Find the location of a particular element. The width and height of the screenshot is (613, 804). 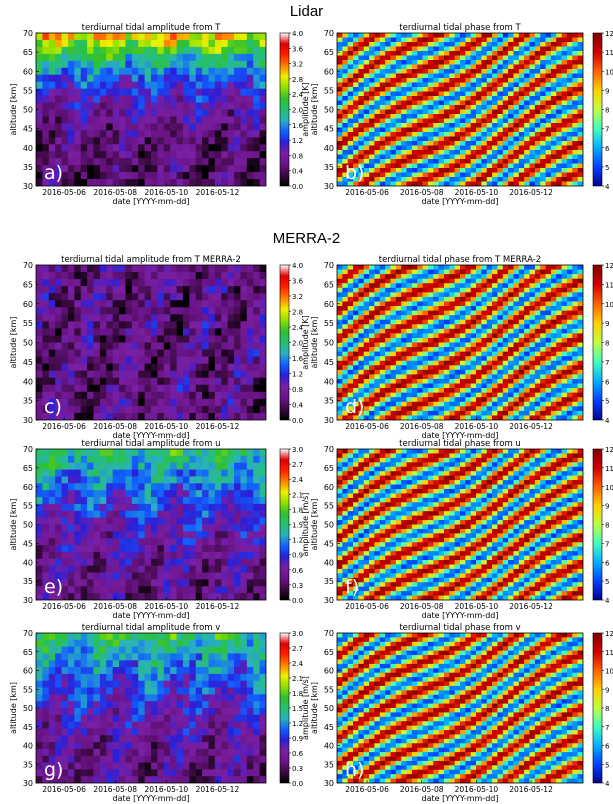

ytick-label-a-8: 70 is located at coordinates (28, 33).